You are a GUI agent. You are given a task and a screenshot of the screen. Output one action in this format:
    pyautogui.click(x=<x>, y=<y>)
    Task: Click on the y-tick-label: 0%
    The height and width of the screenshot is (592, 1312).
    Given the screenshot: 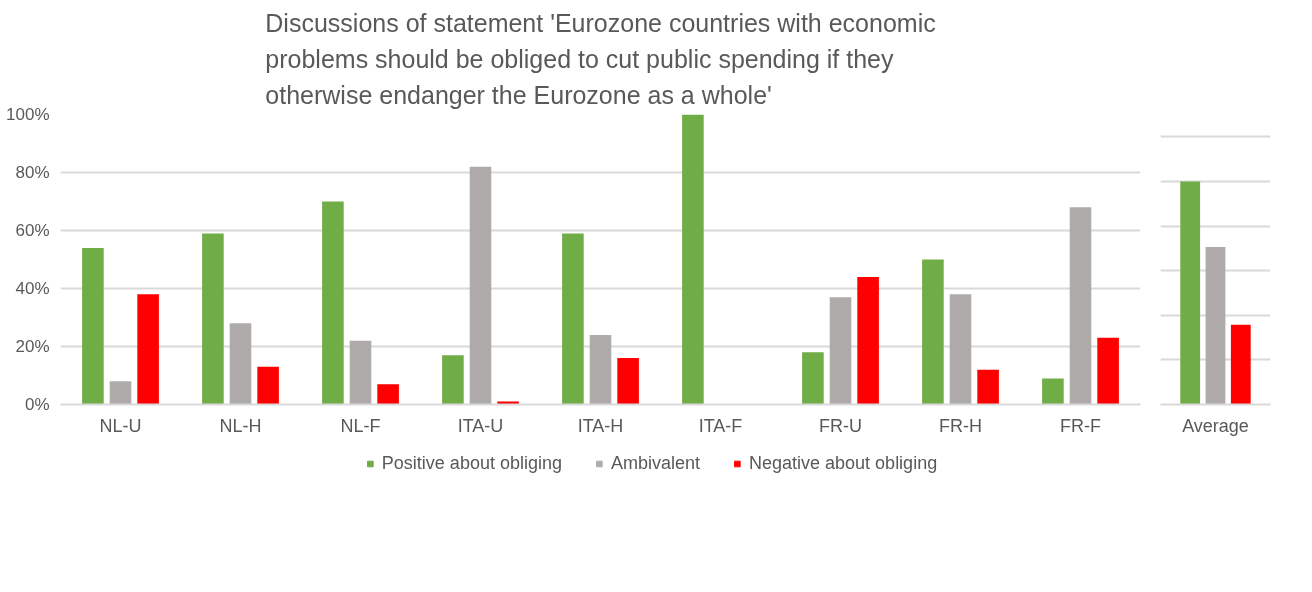 What is the action you would take?
    pyautogui.click(x=37, y=404)
    